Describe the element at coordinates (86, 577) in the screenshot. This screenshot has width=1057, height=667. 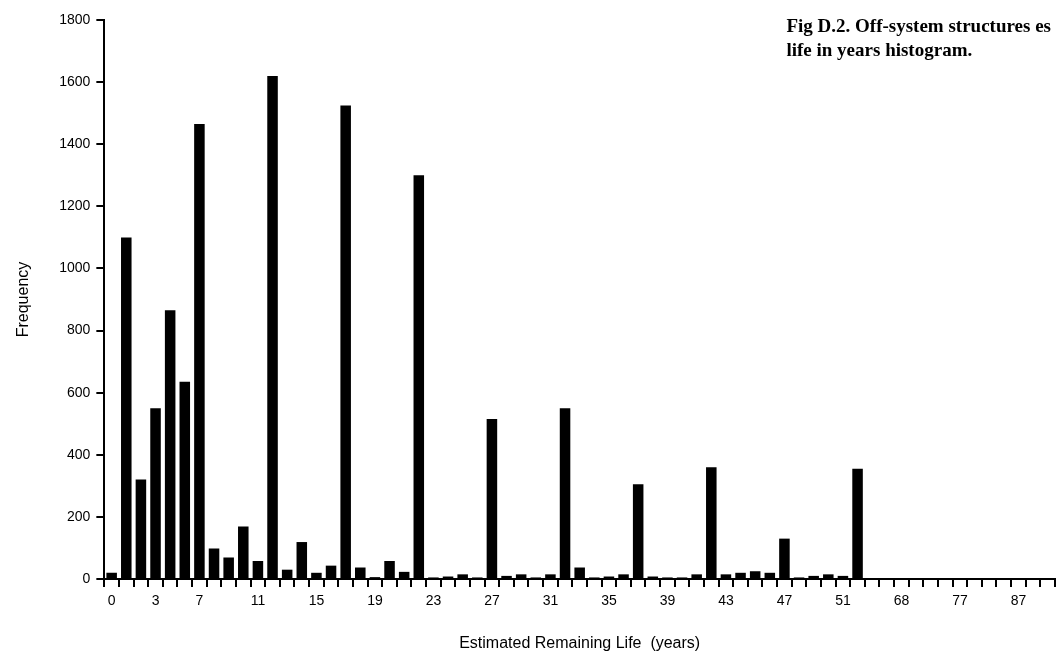
I see `y-tick-label: 0` at that location.